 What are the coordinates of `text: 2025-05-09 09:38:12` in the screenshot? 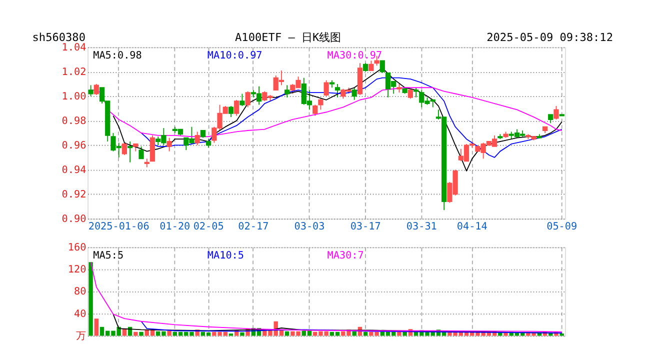 It's located at (549, 37).